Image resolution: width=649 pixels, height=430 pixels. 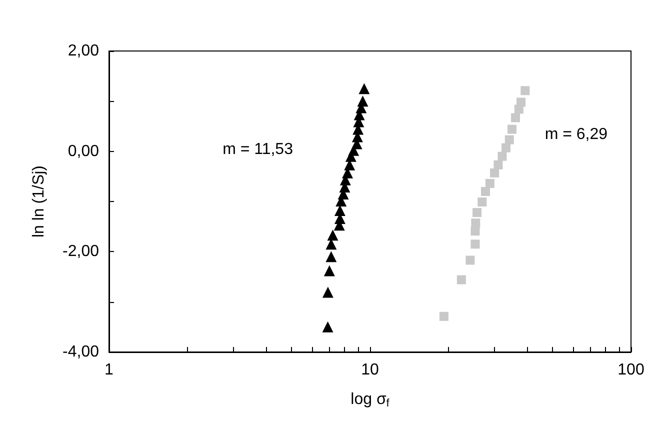 I want to click on x-tick-label: 10, so click(x=370, y=370).